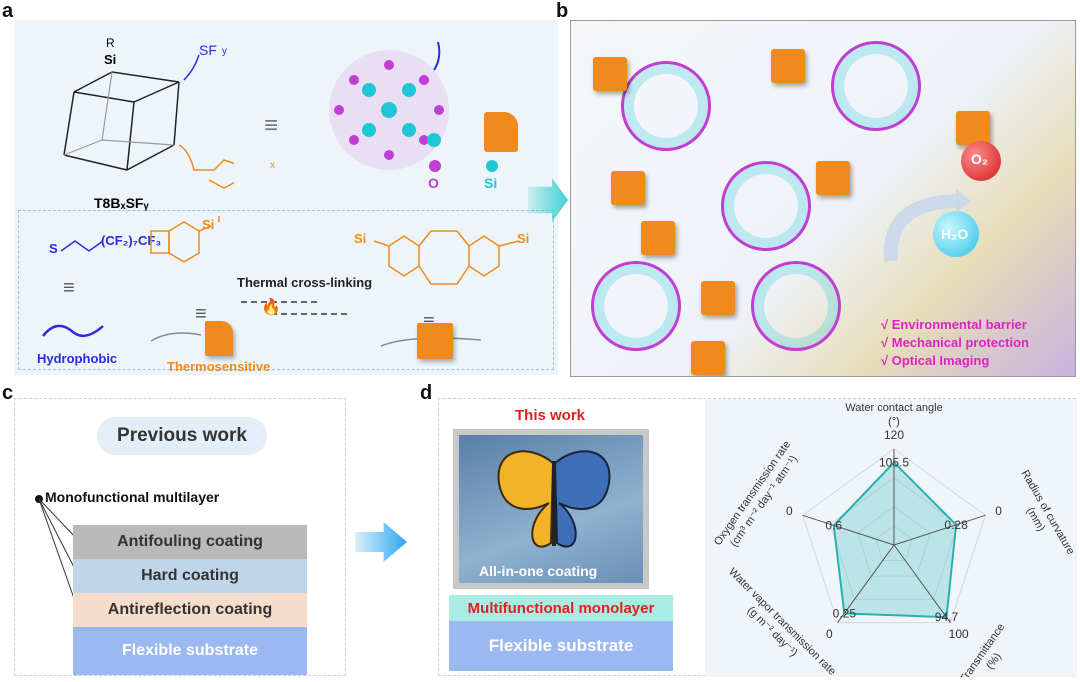  Describe the element at coordinates (893, 408) in the screenshot. I see `radar-axis-title: Water contact angle` at that location.